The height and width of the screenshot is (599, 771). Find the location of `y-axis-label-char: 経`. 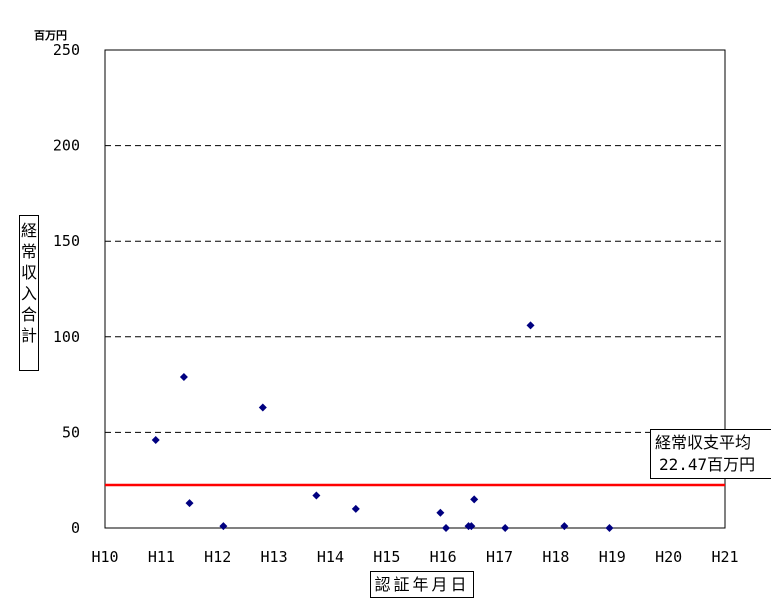

y-axis-label-char: 経 is located at coordinates (28, 230).